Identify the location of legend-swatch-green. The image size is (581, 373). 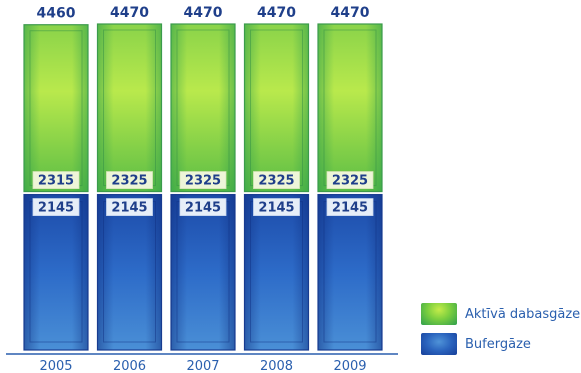
(439, 314).